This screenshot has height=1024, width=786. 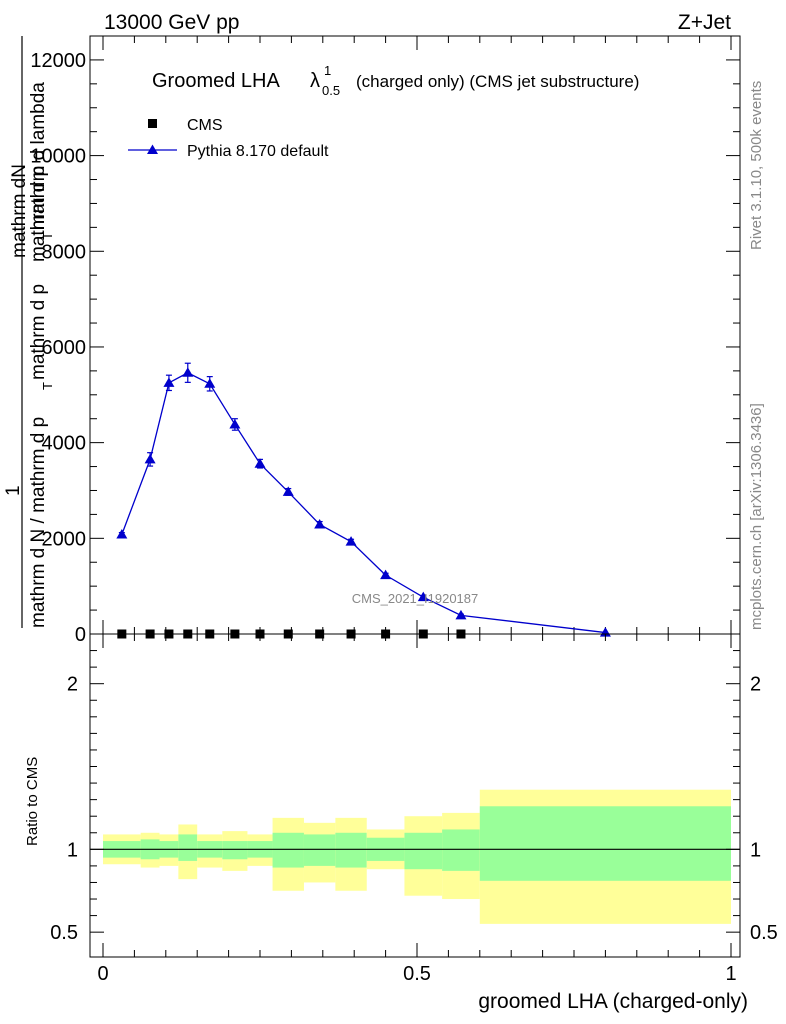 I want to click on ylabel-top-2-rest: mathrm d lambda, so click(x=38, y=156).